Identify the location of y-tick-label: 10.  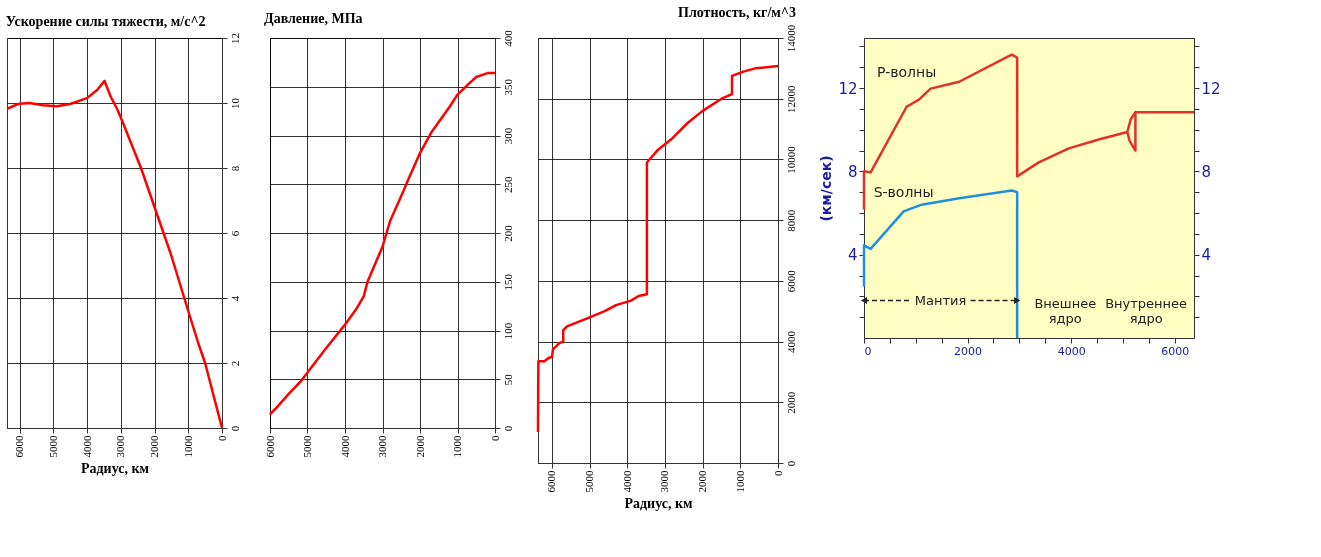
(234, 103).